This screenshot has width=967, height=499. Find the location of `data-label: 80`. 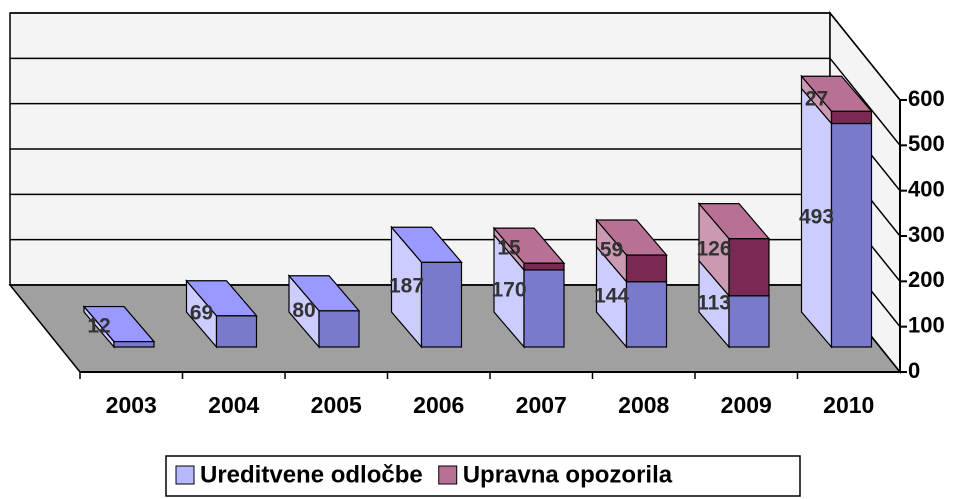

data-label: 80 is located at coordinates (303, 310).